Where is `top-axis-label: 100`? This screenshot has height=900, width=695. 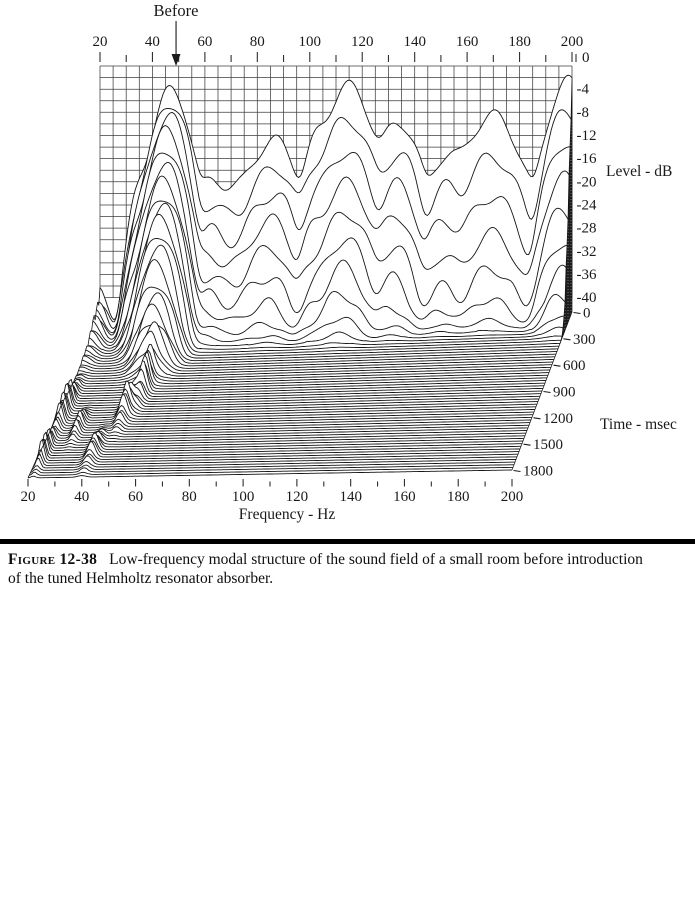 top-axis-label: 100 is located at coordinates (310, 42).